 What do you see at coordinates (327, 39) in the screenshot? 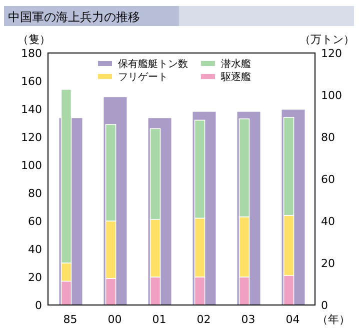
I see `y2-axis-title: （万トン）` at bounding box center [327, 39].